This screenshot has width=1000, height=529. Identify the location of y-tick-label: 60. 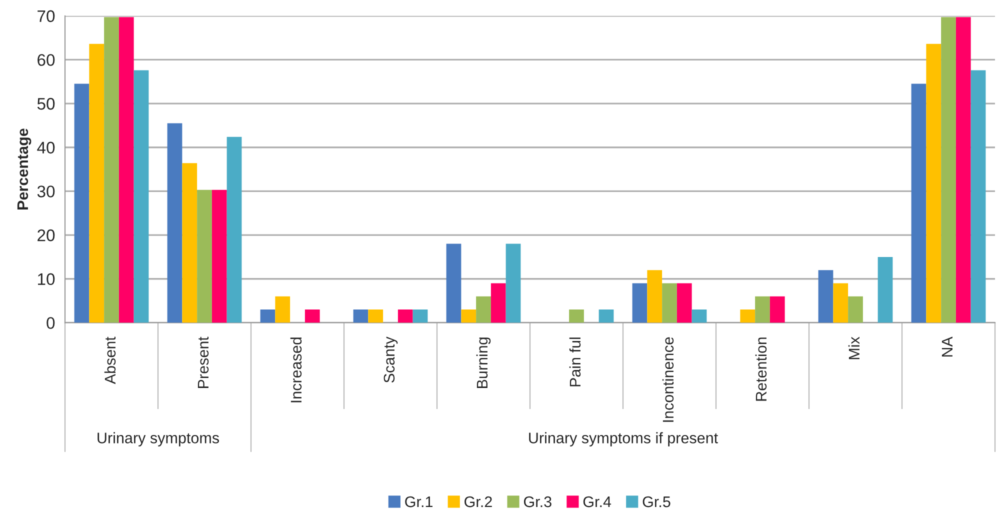
(46, 60).